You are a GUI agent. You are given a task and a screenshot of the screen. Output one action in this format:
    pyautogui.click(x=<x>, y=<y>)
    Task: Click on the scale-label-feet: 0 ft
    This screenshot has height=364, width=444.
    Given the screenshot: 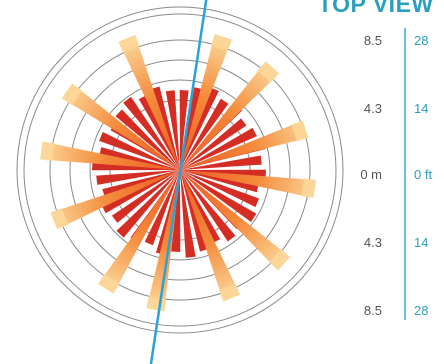 What is the action you would take?
    pyautogui.click(x=423, y=174)
    